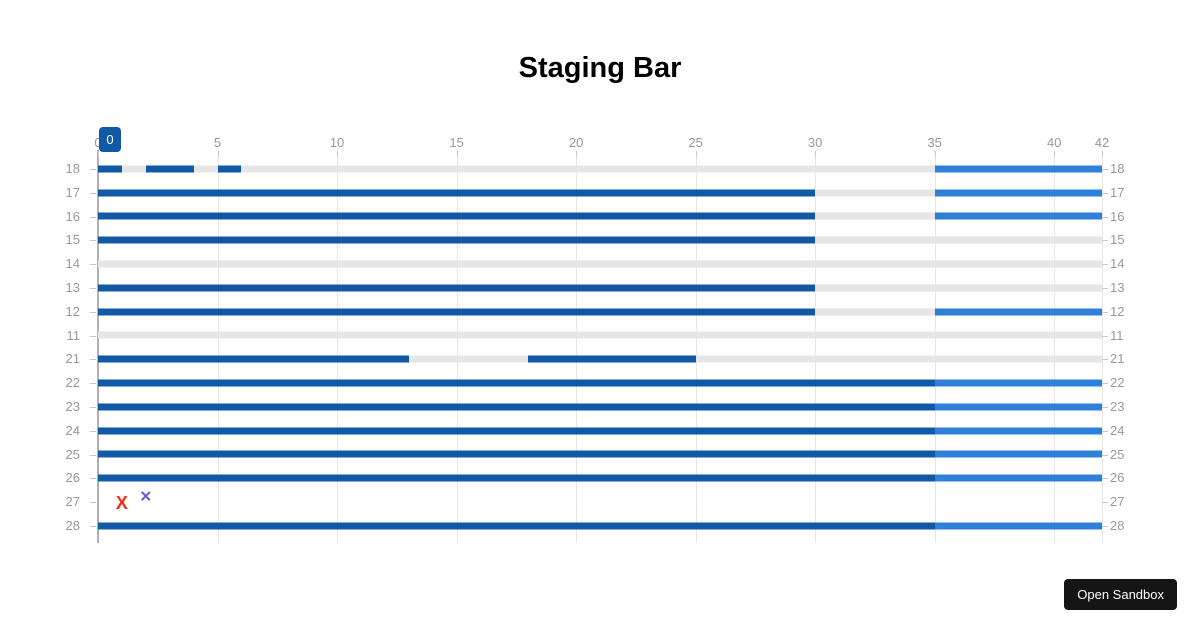  Describe the element at coordinates (98, 346) in the screenshot. I see `y-axis-line` at that location.